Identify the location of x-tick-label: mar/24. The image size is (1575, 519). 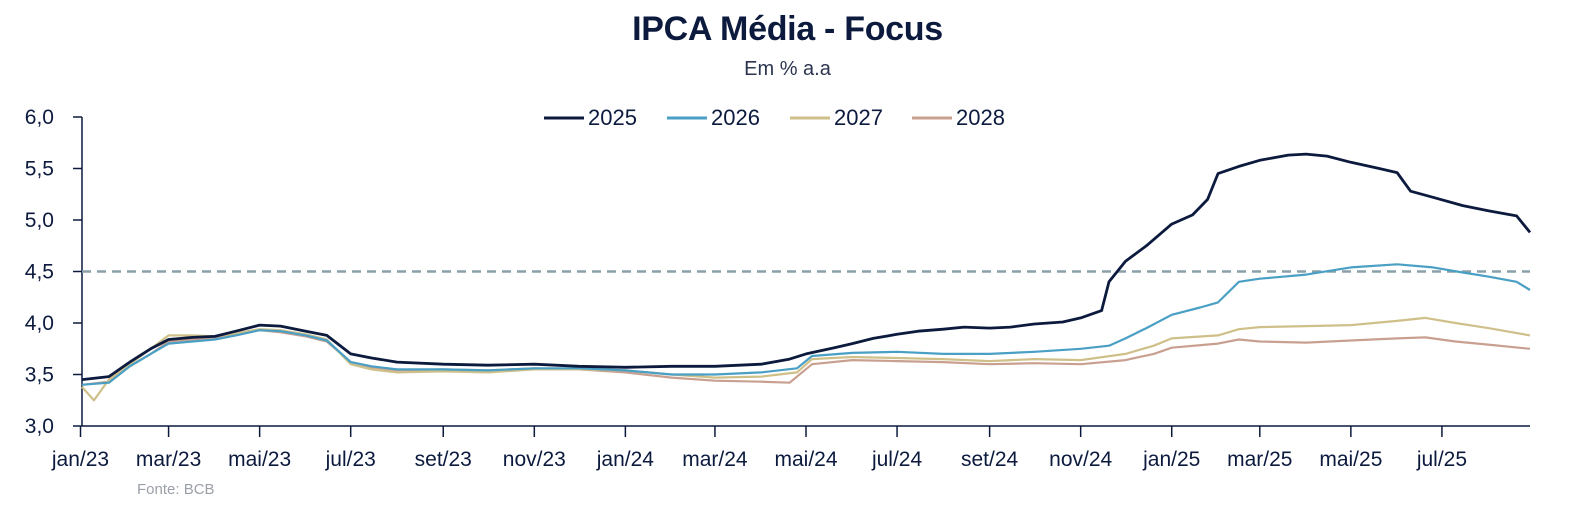
(715, 459).